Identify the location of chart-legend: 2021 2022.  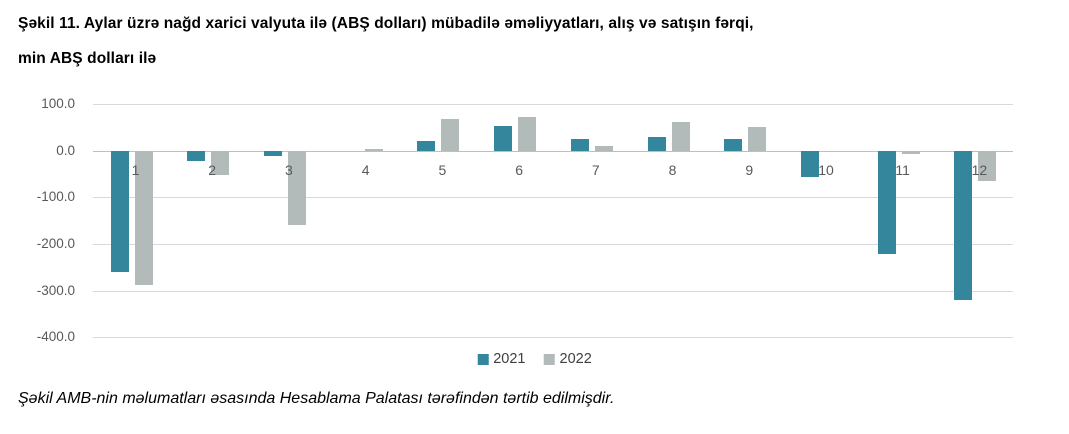
(534, 359).